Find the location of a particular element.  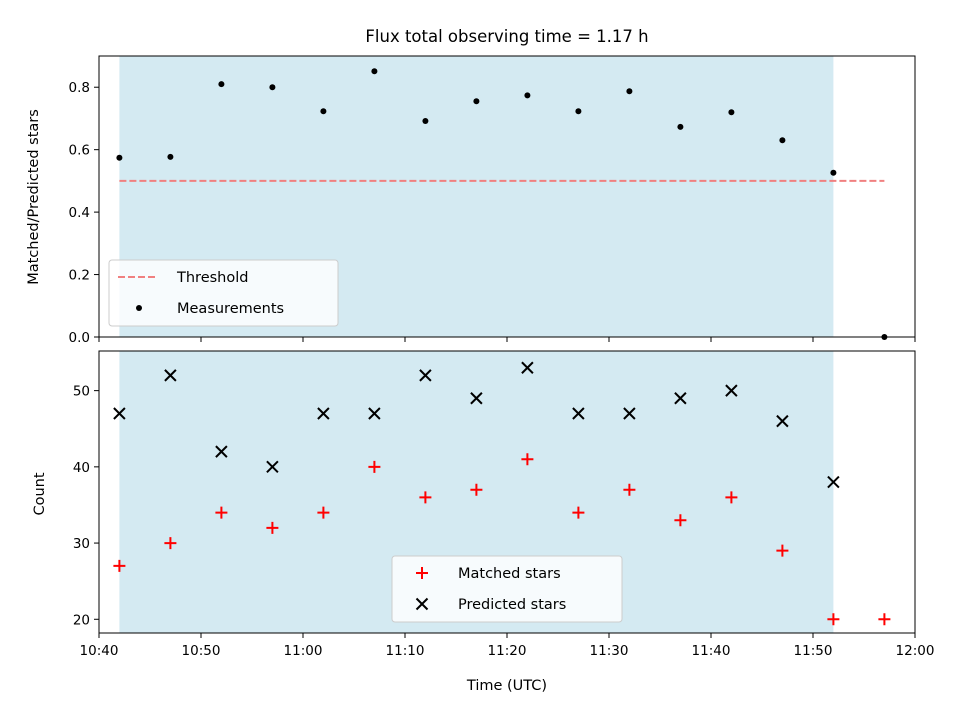

bottom-y-tick-label: 50 is located at coordinates (81, 392).